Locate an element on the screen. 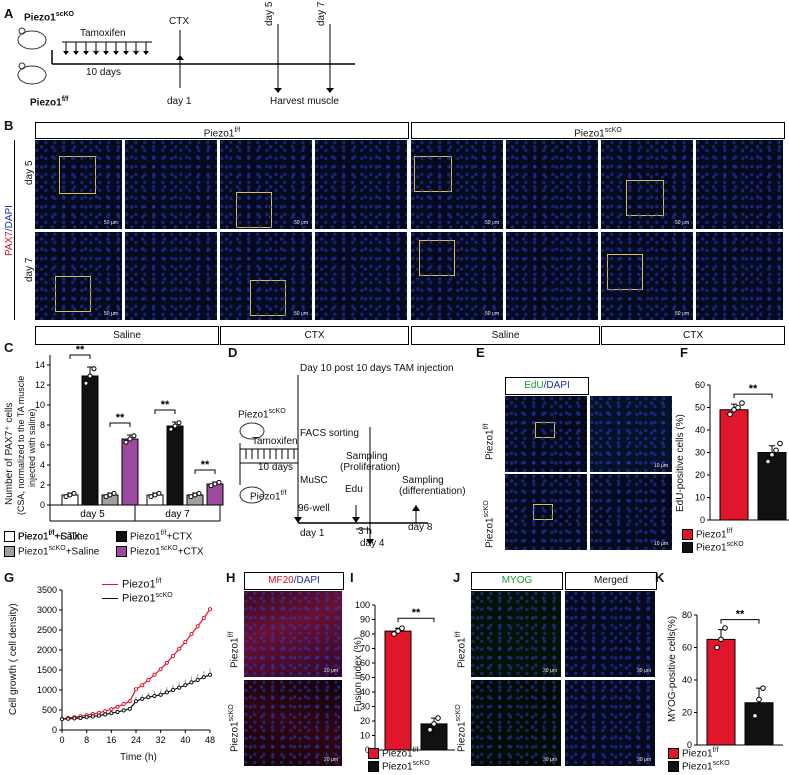  panel-label-j: J is located at coordinates (457, 577).